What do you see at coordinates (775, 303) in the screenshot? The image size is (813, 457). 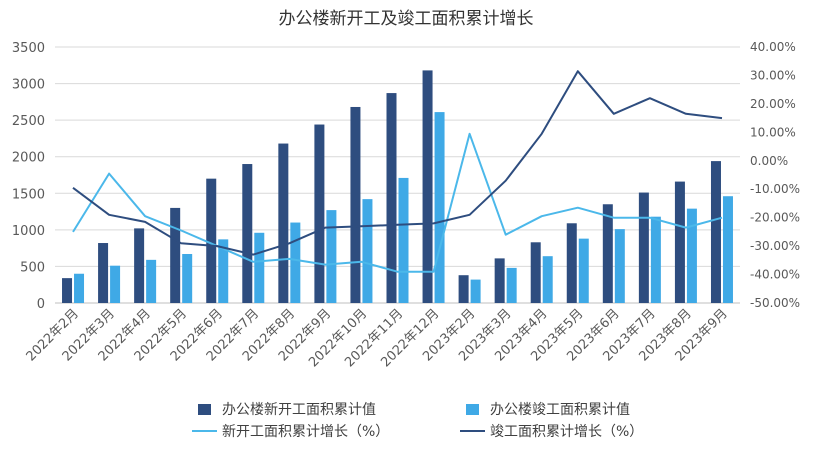 I see `right-axis-tick-label: -50.00%` at bounding box center [775, 303].